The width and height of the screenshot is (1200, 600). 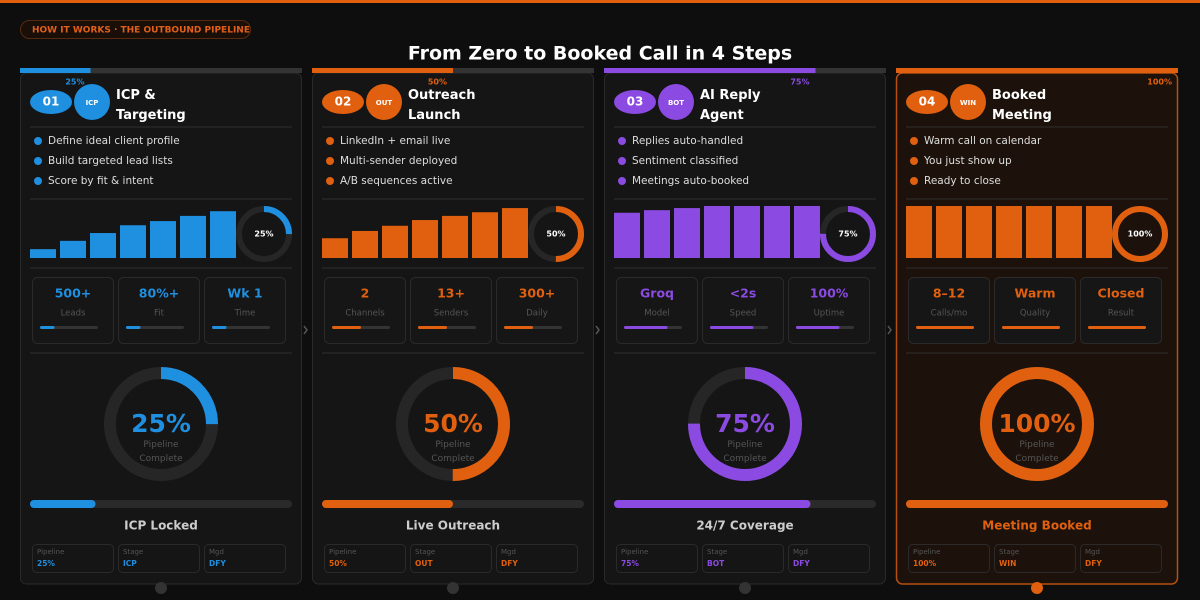 What do you see at coordinates (395, 141) in the screenshot?
I see `bullet: LinkedIn + email live` at bounding box center [395, 141].